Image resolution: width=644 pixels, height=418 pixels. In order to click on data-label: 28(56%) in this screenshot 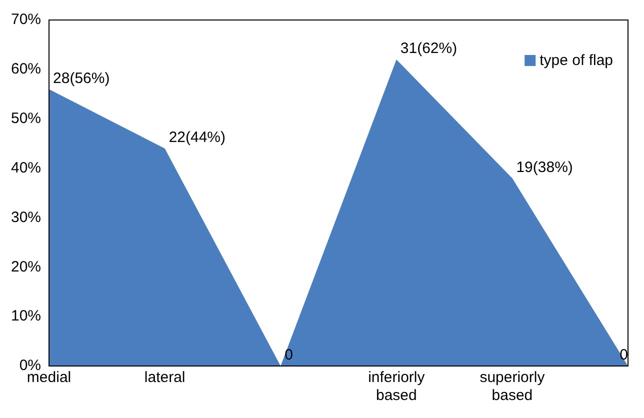, I will do `click(81, 78)`.